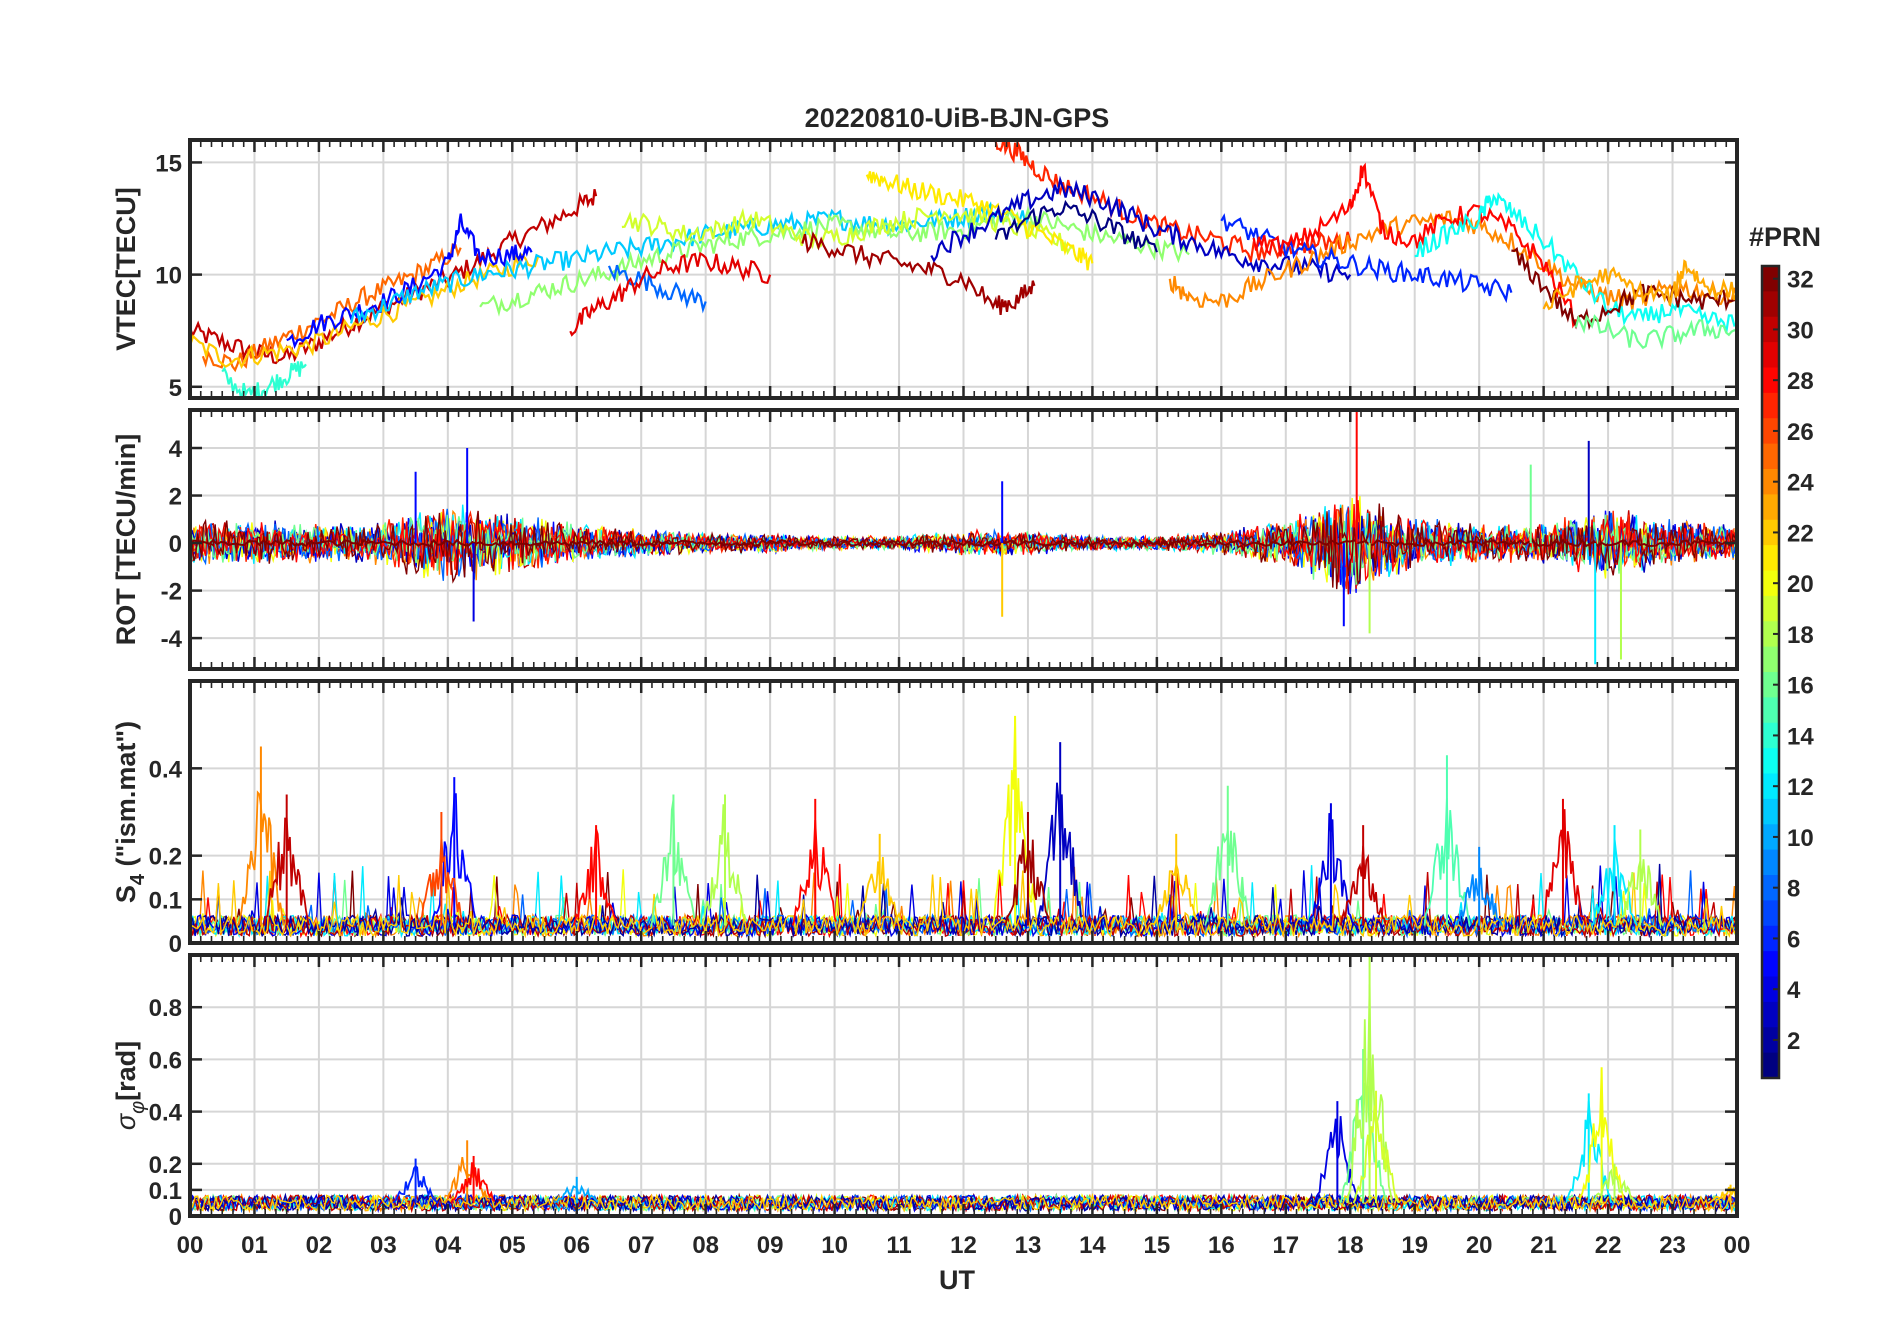 This screenshot has width=1902, height=1335. What do you see at coordinates (576, 1245) in the screenshot?
I see `x-tick-label: 06` at bounding box center [576, 1245].